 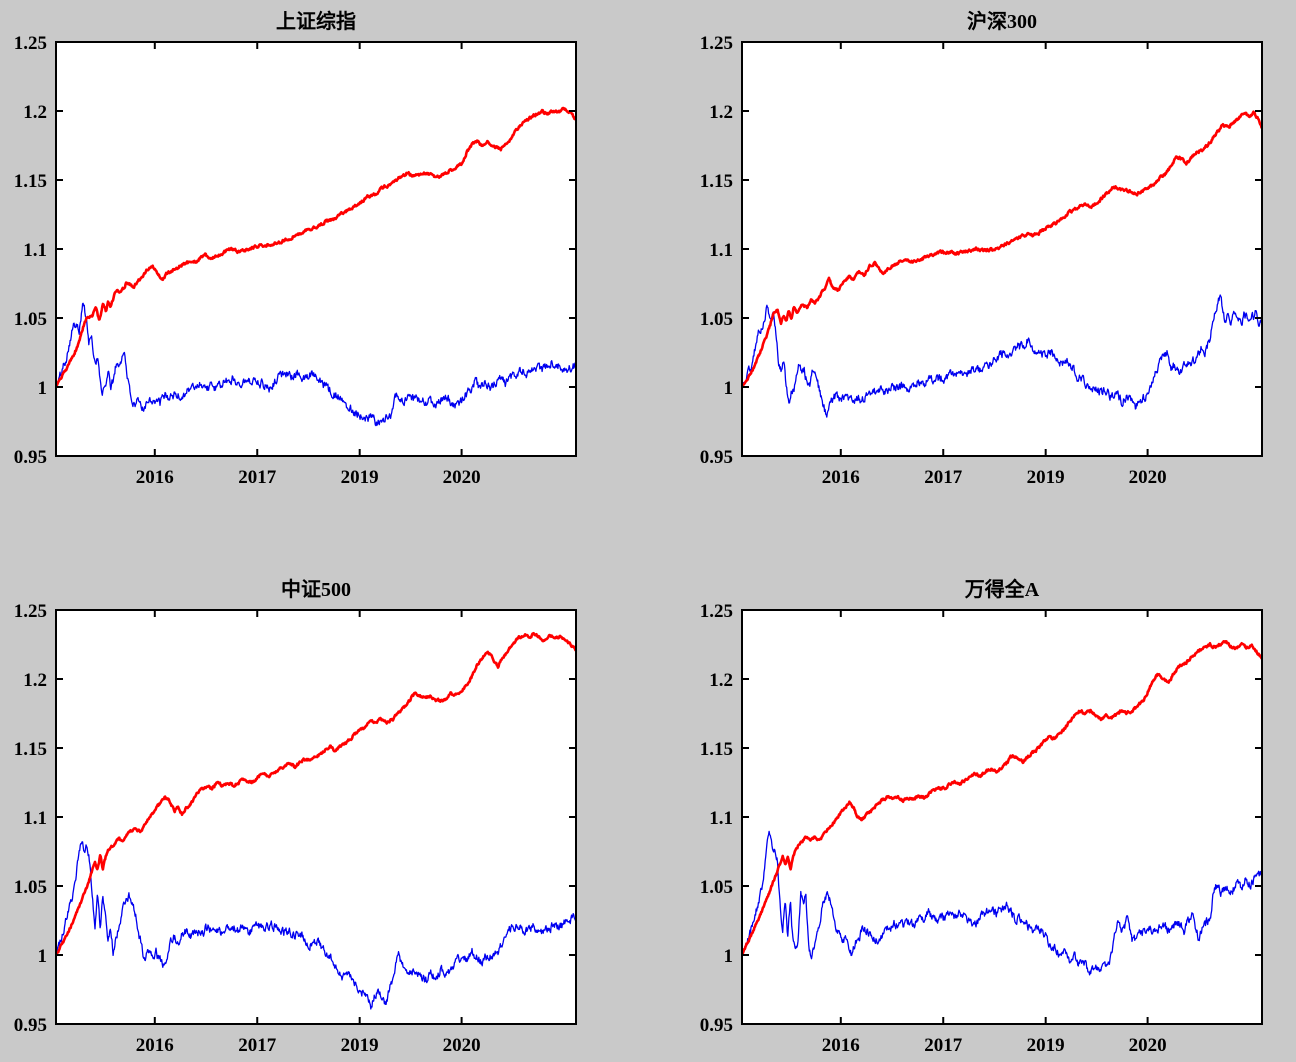 I want to click on chart-title-sse-composite: 上证综指, so click(x=316, y=22).